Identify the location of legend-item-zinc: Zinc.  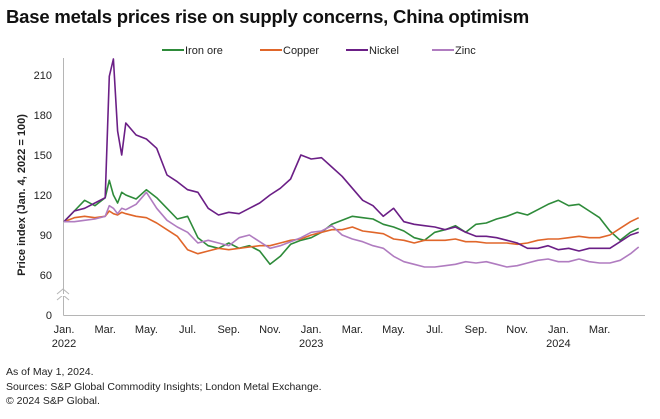
(454, 51).